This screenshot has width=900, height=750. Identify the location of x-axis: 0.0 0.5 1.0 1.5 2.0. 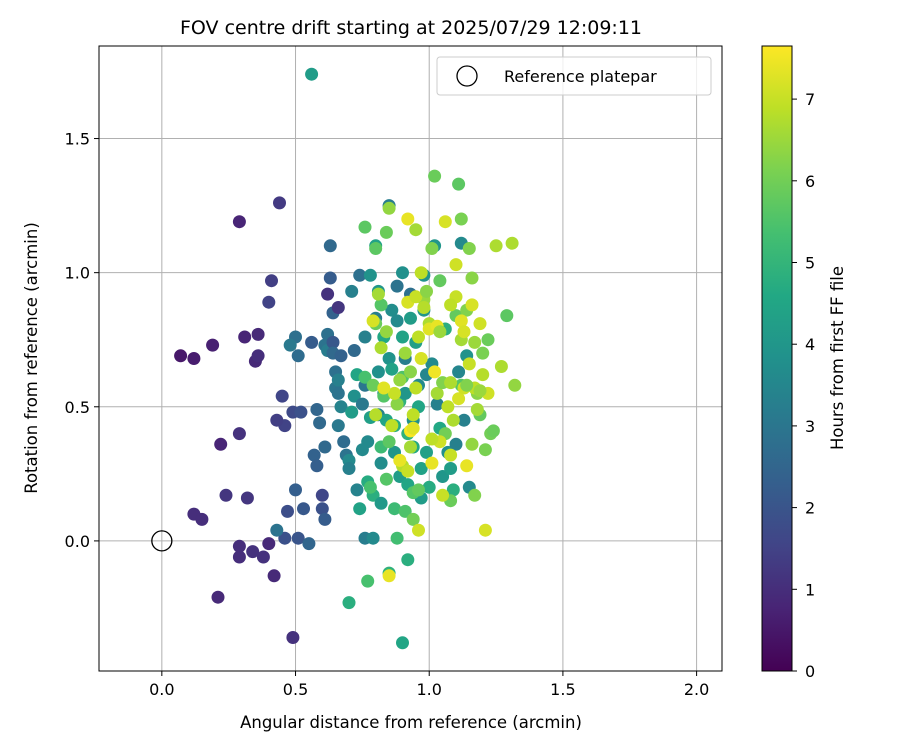
(429, 685).